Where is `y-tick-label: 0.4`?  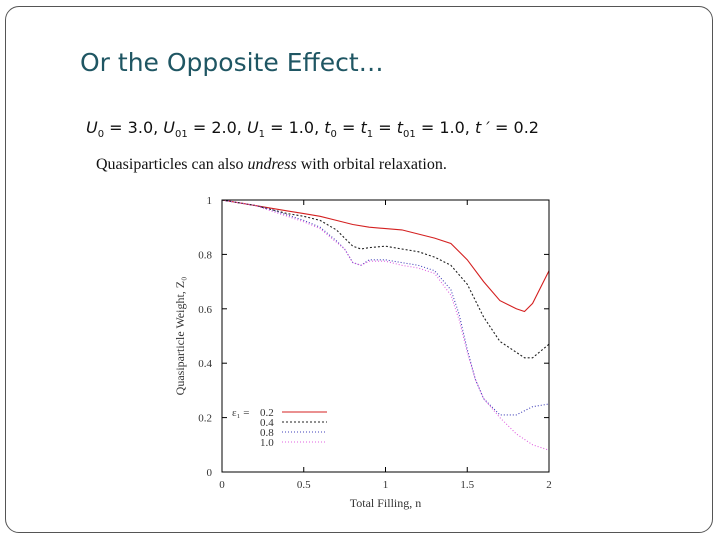
y-tick-label: 0.4 is located at coordinates (205, 364).